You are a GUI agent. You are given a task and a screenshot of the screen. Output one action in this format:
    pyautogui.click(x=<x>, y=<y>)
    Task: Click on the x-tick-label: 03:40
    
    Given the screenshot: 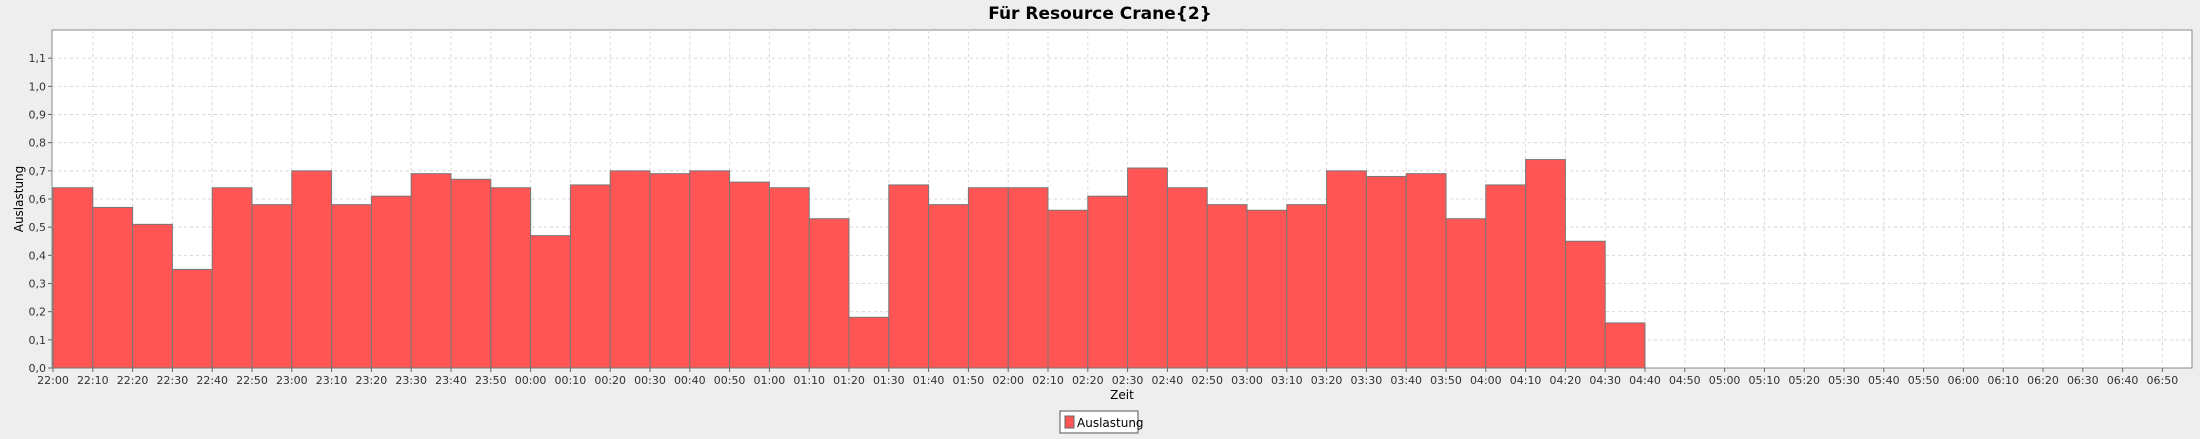 What is the action you would take?
    pyautogui.click(x=1406, y=380)
    